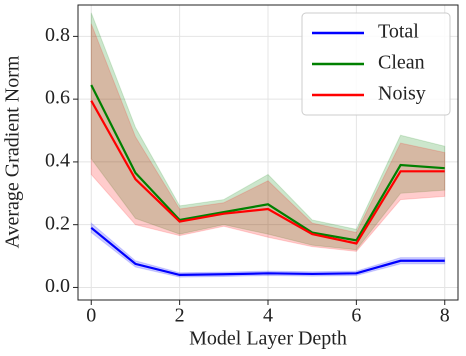 The image size is (466, 356). Describe the element at coordinates (180, 316) in the screenshot. I see `x-tick-label: 2` at that location.